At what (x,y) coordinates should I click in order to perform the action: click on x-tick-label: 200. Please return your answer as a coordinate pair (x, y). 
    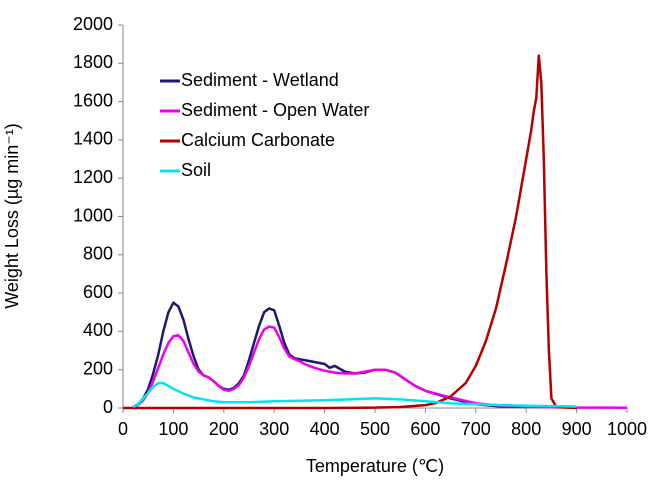
    Looking at the image, I should click on (224, 429).